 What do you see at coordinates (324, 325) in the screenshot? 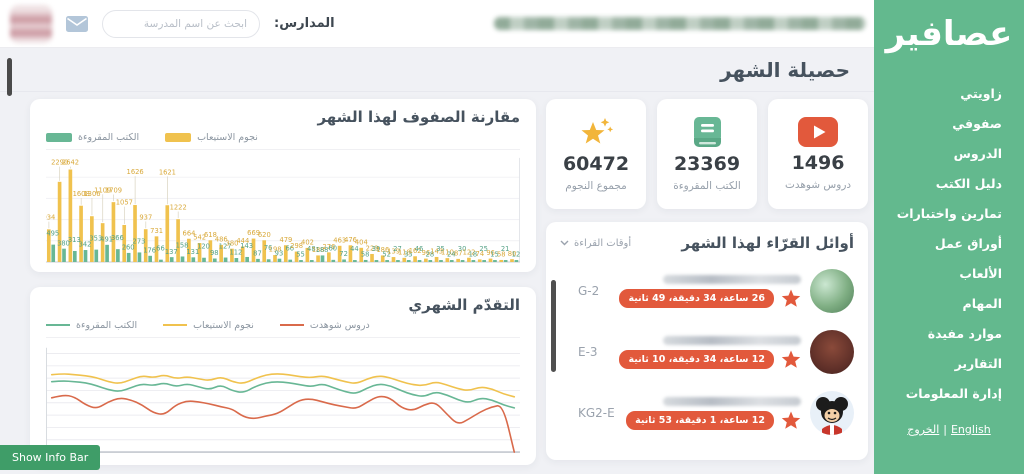
I see `legend-item-lessons: دروس شوهدت` at bounding box center [324, 325].